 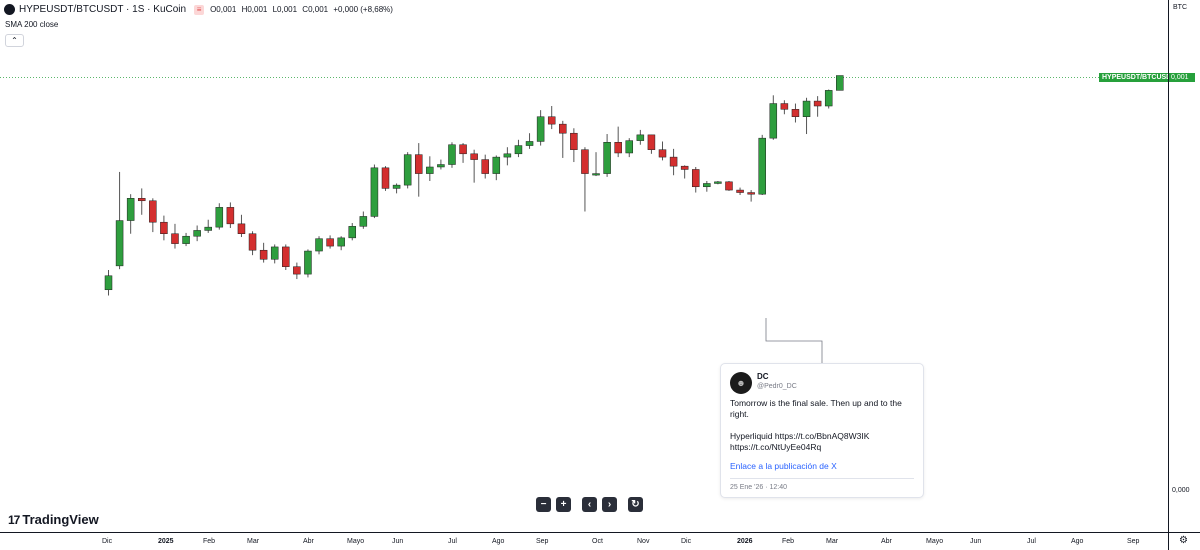 I want to click on gear-icon: ⚙, so click(x=1183, y=540).